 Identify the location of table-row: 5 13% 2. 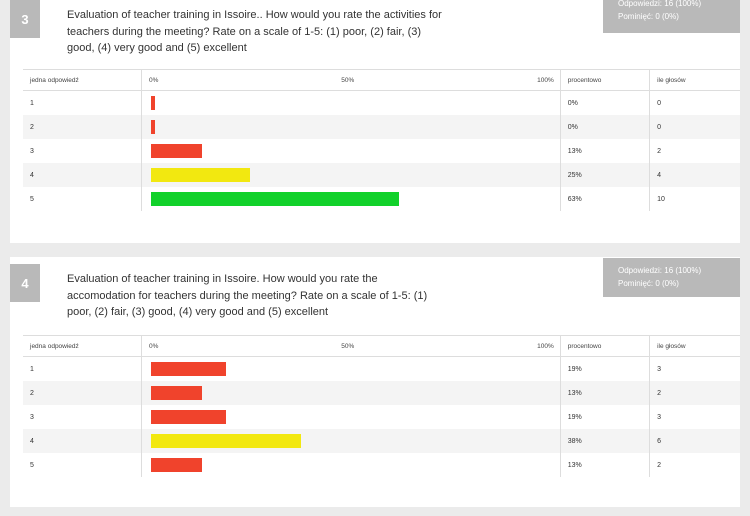
(381, 465).